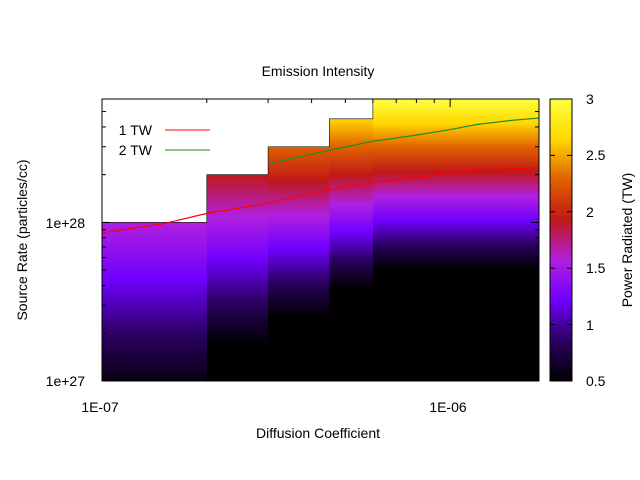  Describe the element at coordinates (627, 240) in the screenshot. I see `colorbar-label: Power Radiated (TW)` at that location.